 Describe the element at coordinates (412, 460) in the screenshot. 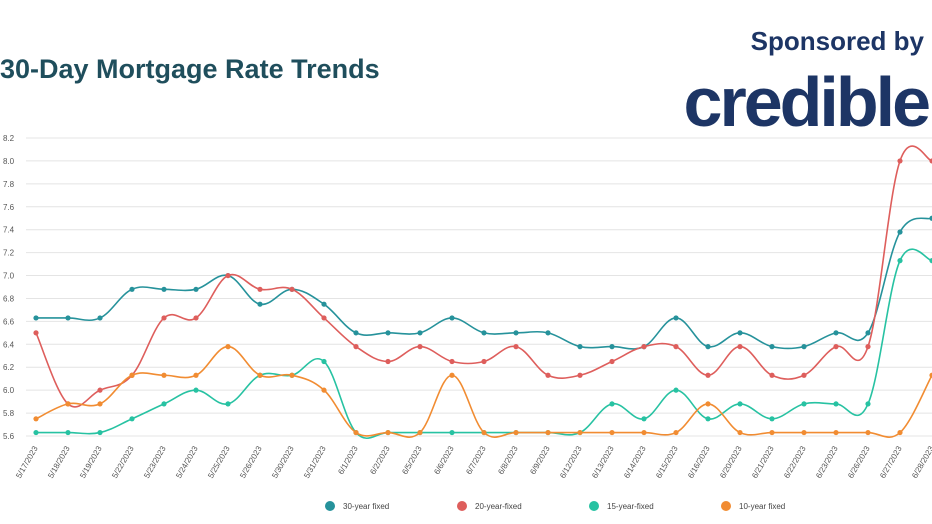

I see `x-tick-label: 6/5/2023` at that location.